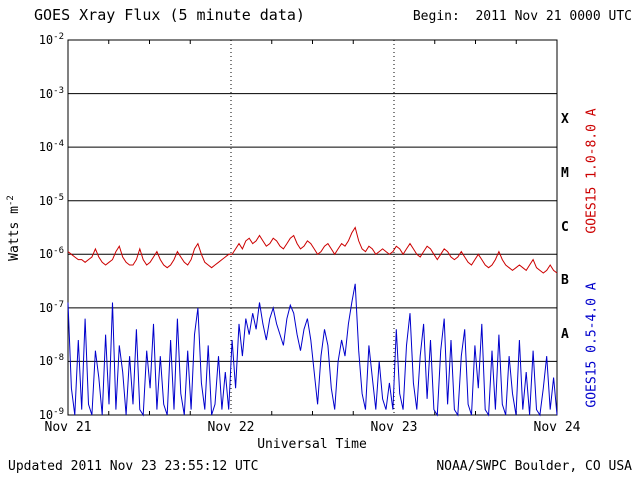 This screenshot has height=480, width=640. Describe the element at coordinates (565, 227) in the screenshot. I see `flare-class-letter: C` at that location.